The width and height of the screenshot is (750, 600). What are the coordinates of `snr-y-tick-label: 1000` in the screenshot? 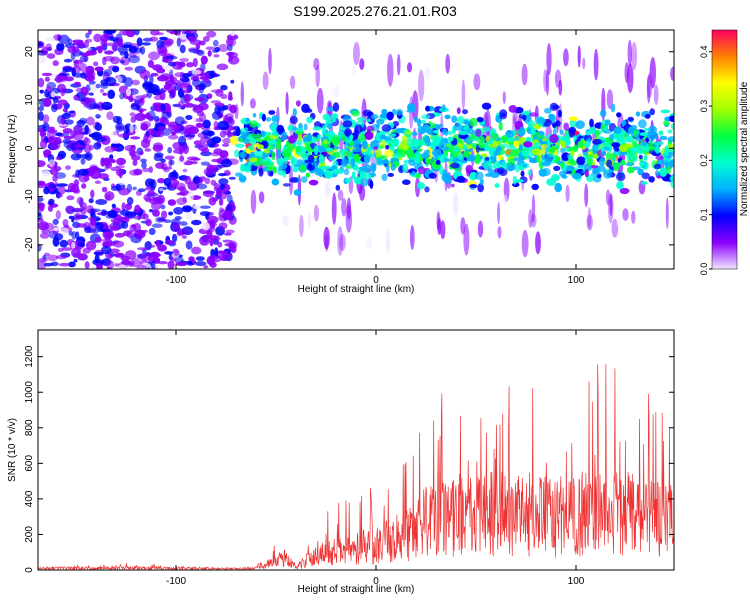 It's located at (29, 392).